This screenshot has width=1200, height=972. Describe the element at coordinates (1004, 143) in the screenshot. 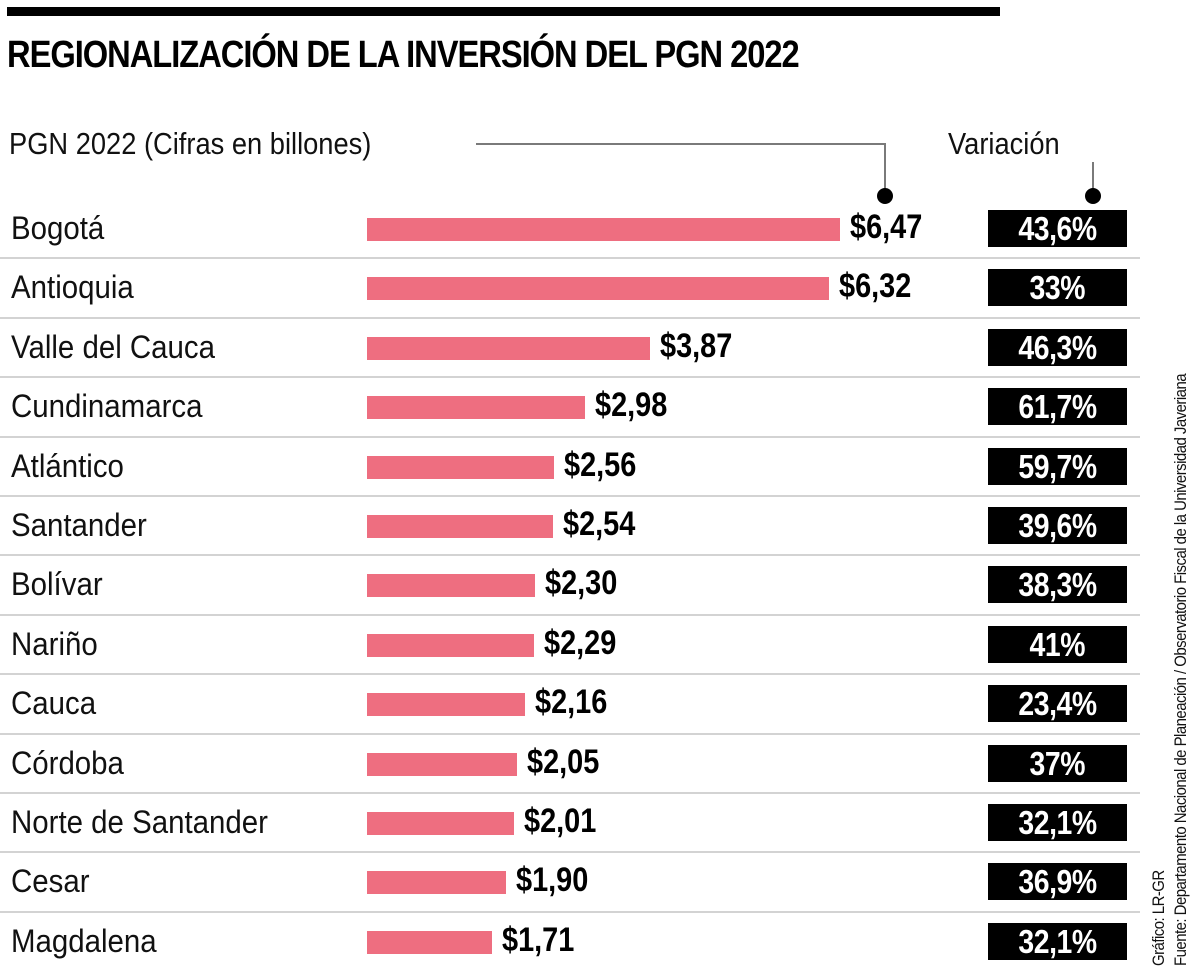

I see `variation-column-header: Variación` at that location.